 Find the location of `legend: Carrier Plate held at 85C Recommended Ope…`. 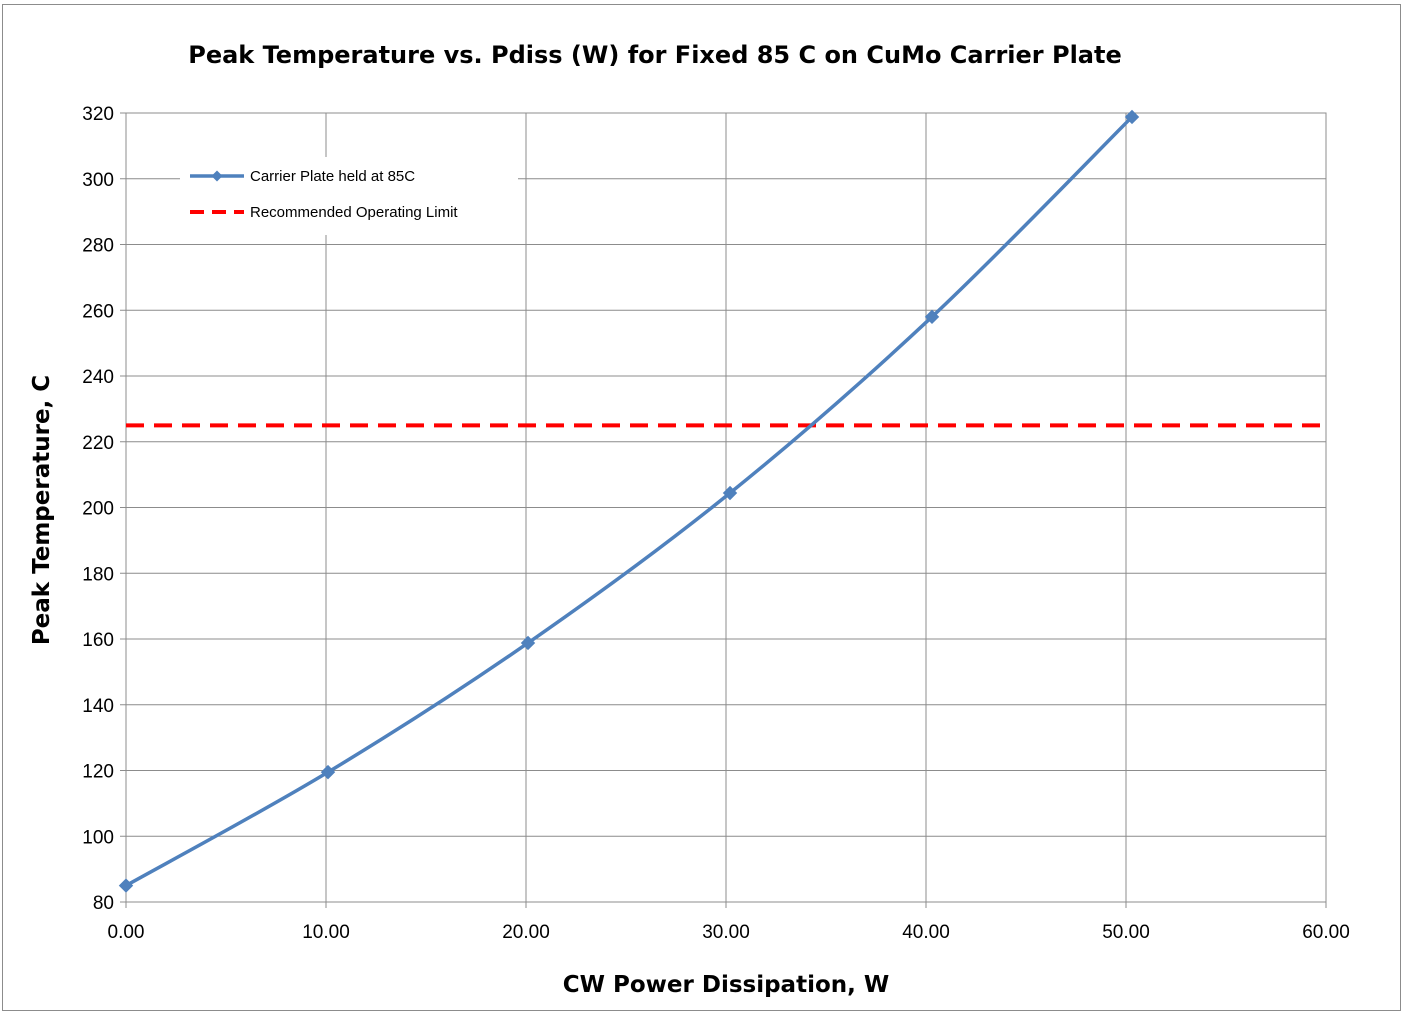

legend: Carrier Plate held at 85C Recommended Ope… is located at coordinates (349, 196).